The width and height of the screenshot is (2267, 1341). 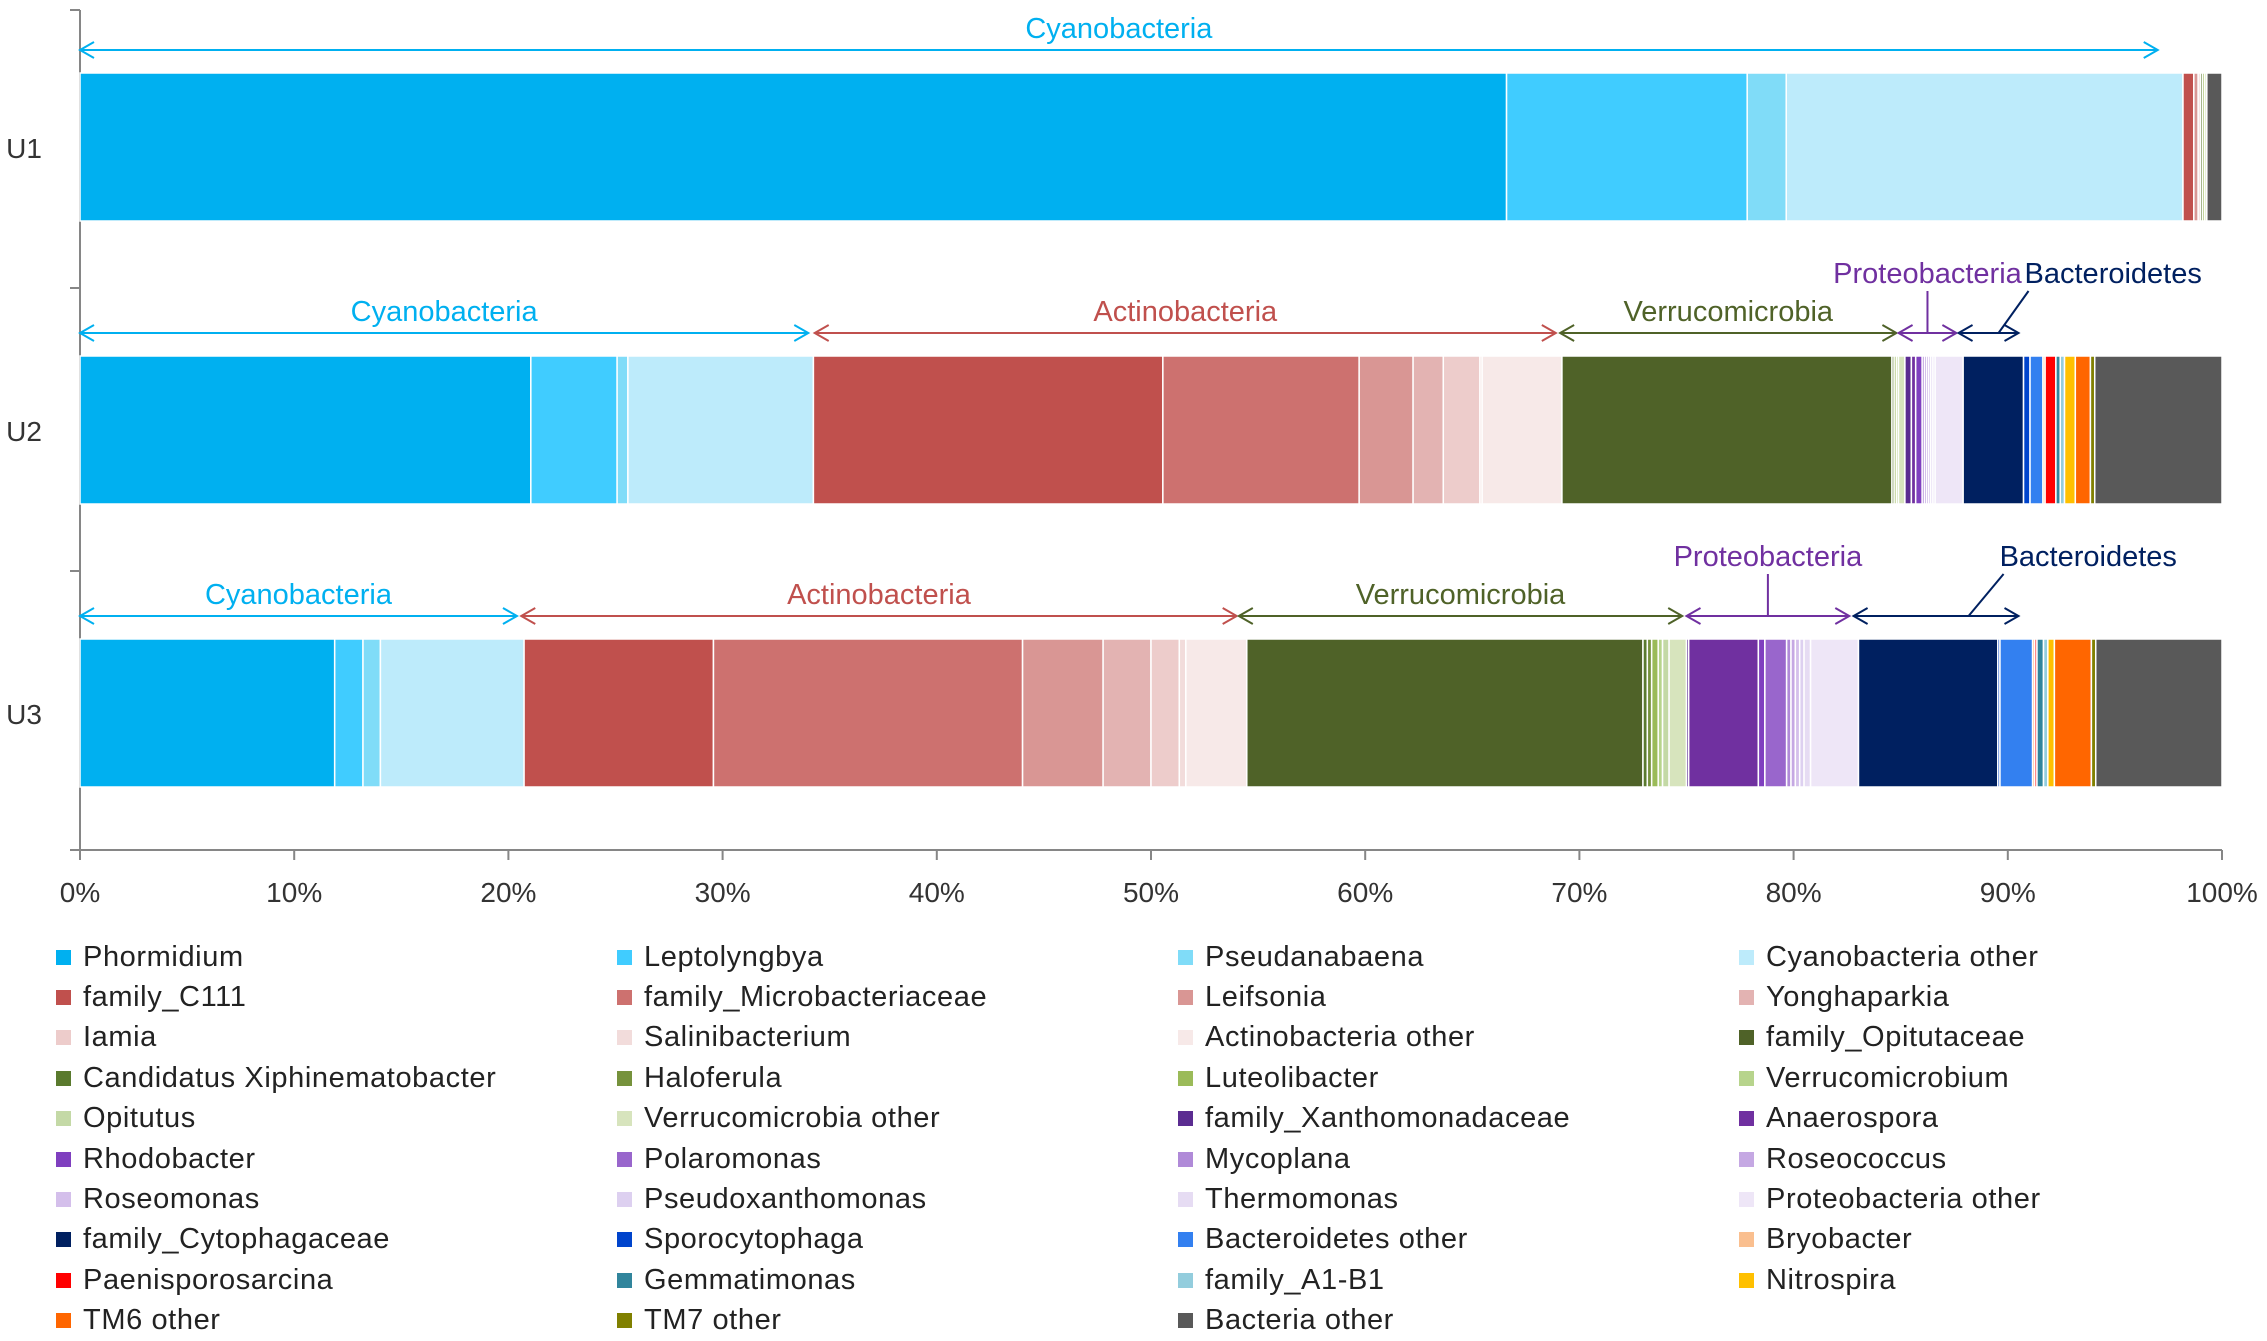 What do you see at coordinates (2008, 892) in the screenshot?
I see `x-tick-label: 90%` at bounding box center [2008, 892].